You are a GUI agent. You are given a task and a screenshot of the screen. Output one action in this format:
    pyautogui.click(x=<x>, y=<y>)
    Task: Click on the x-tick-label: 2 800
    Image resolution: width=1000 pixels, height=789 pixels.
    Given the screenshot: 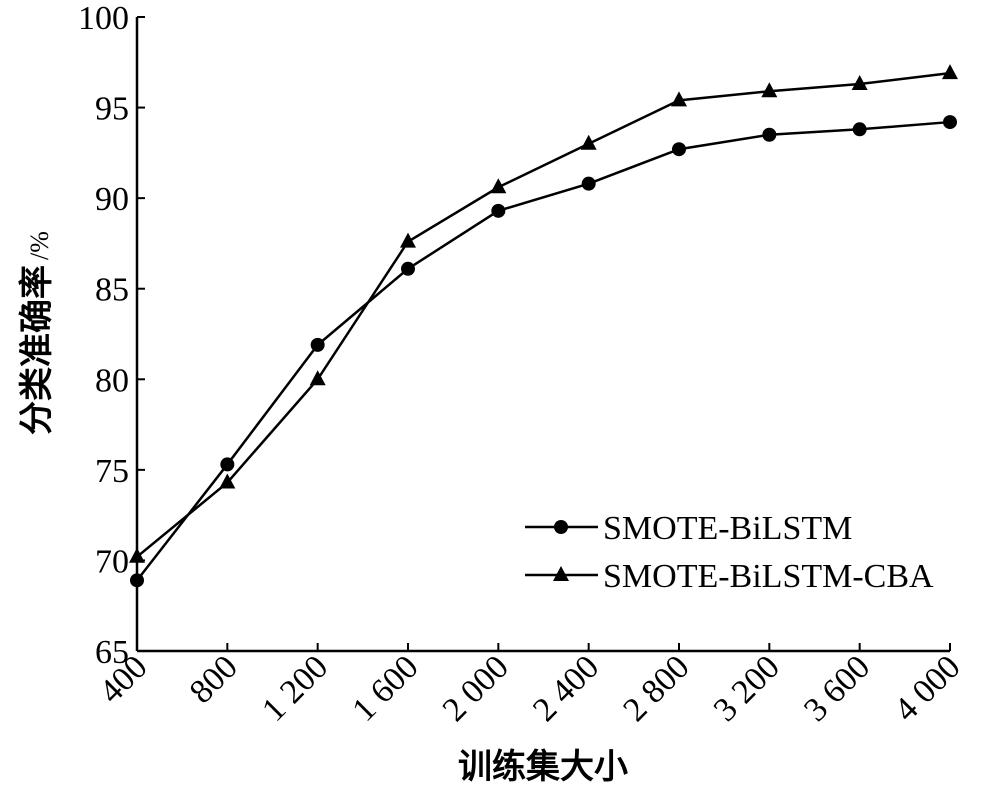 What is the action you would take?
    pyautogui.click(x=656, y=688)
    